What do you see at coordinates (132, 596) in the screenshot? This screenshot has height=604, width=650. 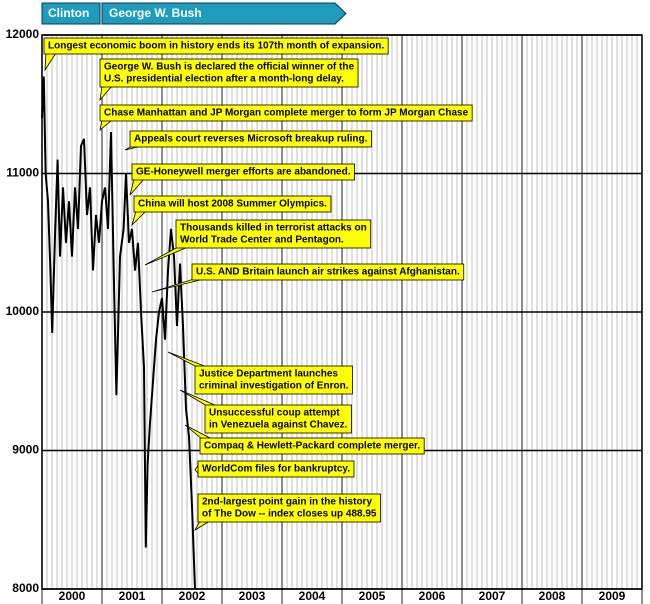 I see `x-tick-label: 2001` at bounding box center [132, 596].